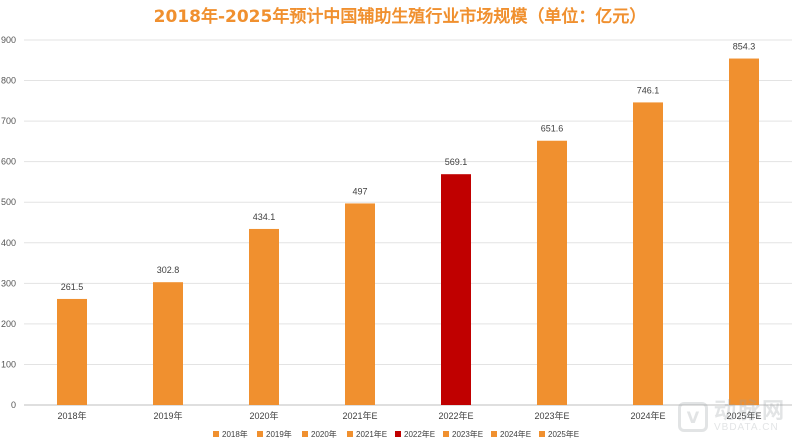 Image resolution: width=800 pixels, height=445 pixels. What do you see at coordinates (8, 222) in the screenshot?
I see `y-axis: 0 100 200 300 400 500 600 700 800 900` at bounding box center [8, 222].